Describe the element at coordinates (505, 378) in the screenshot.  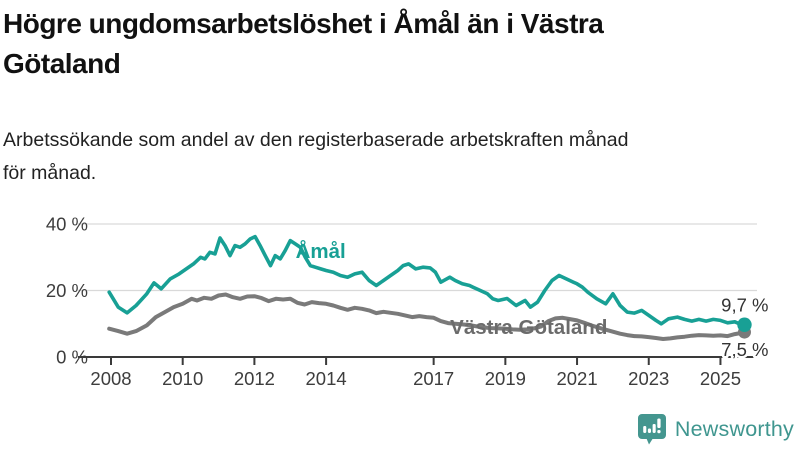
I see `x-tick-label-2019: 2019` at that location.